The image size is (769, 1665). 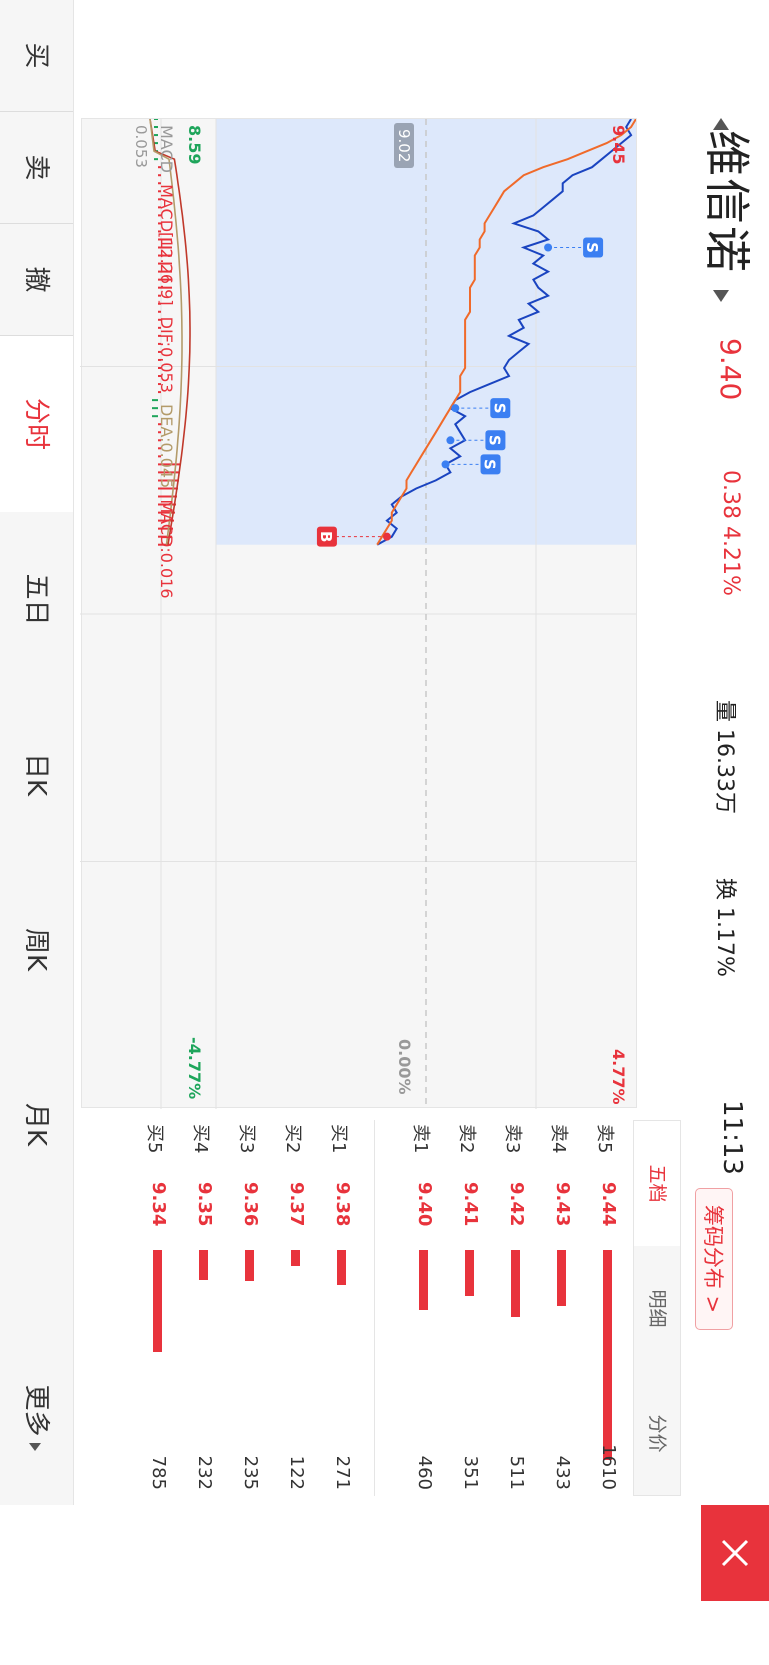 I want to click on pct-axis-mid: 0.00%, so click(x=404, y=1067).